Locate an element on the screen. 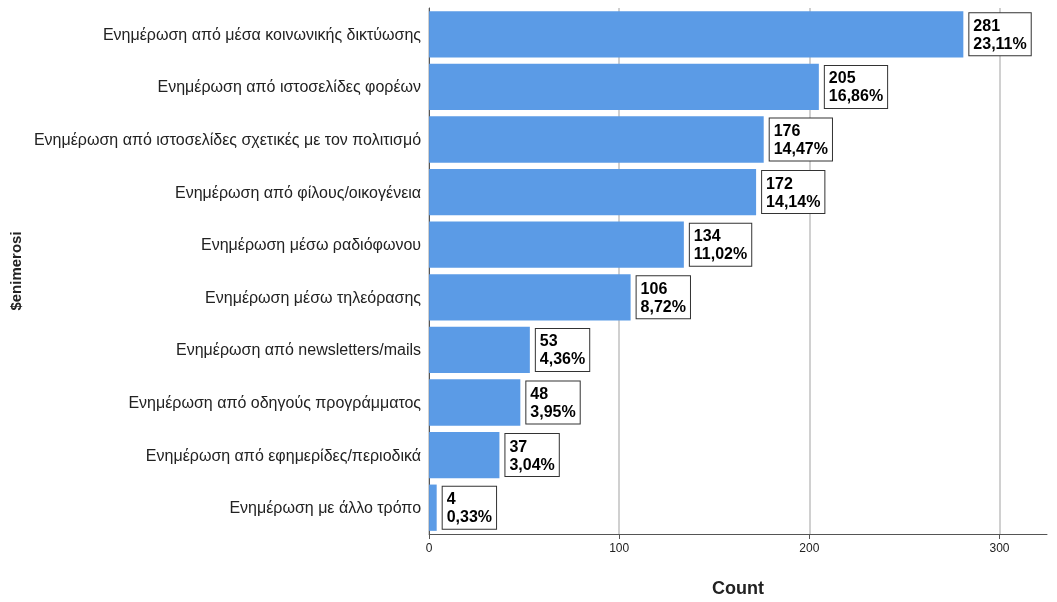  y-tick-label: Ενημέρωση από newsletters/mails is located at coordinates (299, 350).